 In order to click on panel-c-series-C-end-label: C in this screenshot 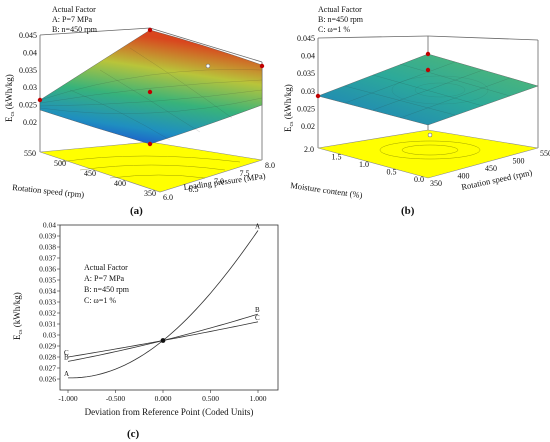, I will do `click(257, 318)`.